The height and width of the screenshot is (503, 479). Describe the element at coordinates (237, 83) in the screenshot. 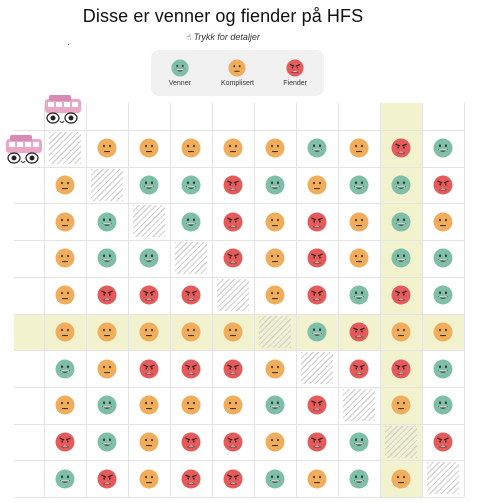

I see `legend-label: Komplisert` at that location.